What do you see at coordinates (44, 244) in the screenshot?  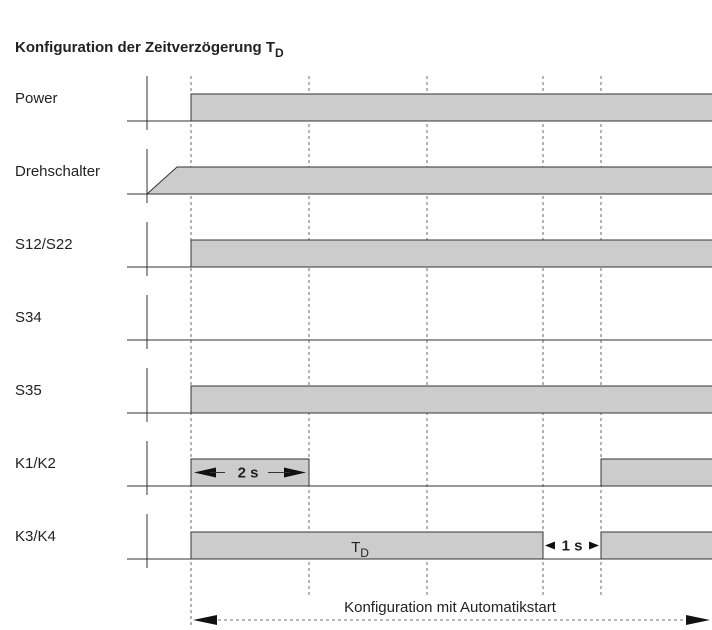 I see `signal-label: S12/S22` at bounding box center [44, 244].